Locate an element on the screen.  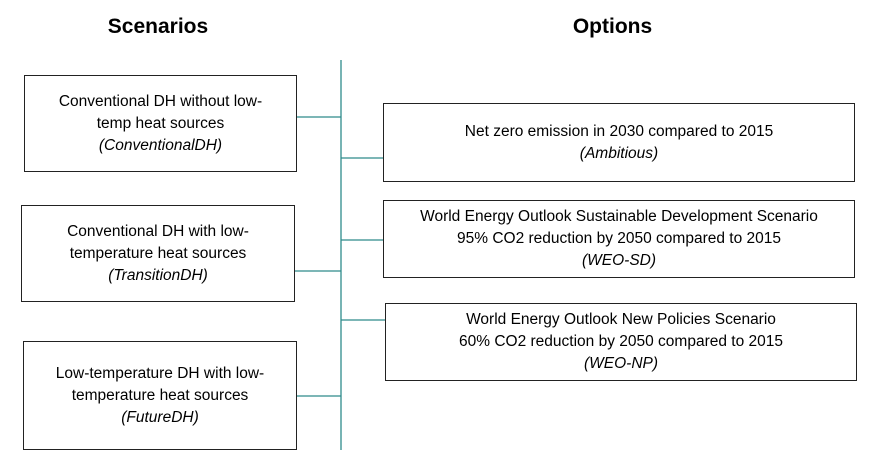
scenario-label-line: Low-temperature DH with low- is located at coordinates (160, 373).